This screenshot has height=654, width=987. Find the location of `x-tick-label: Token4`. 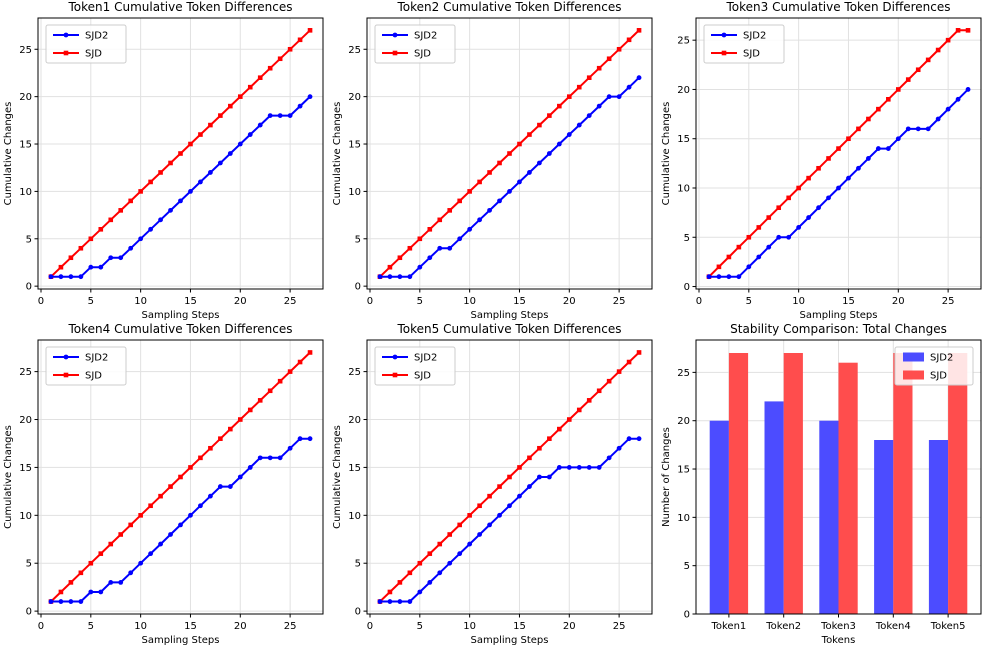

x-tick-label: Token4 is located at coordinates (893, 626).